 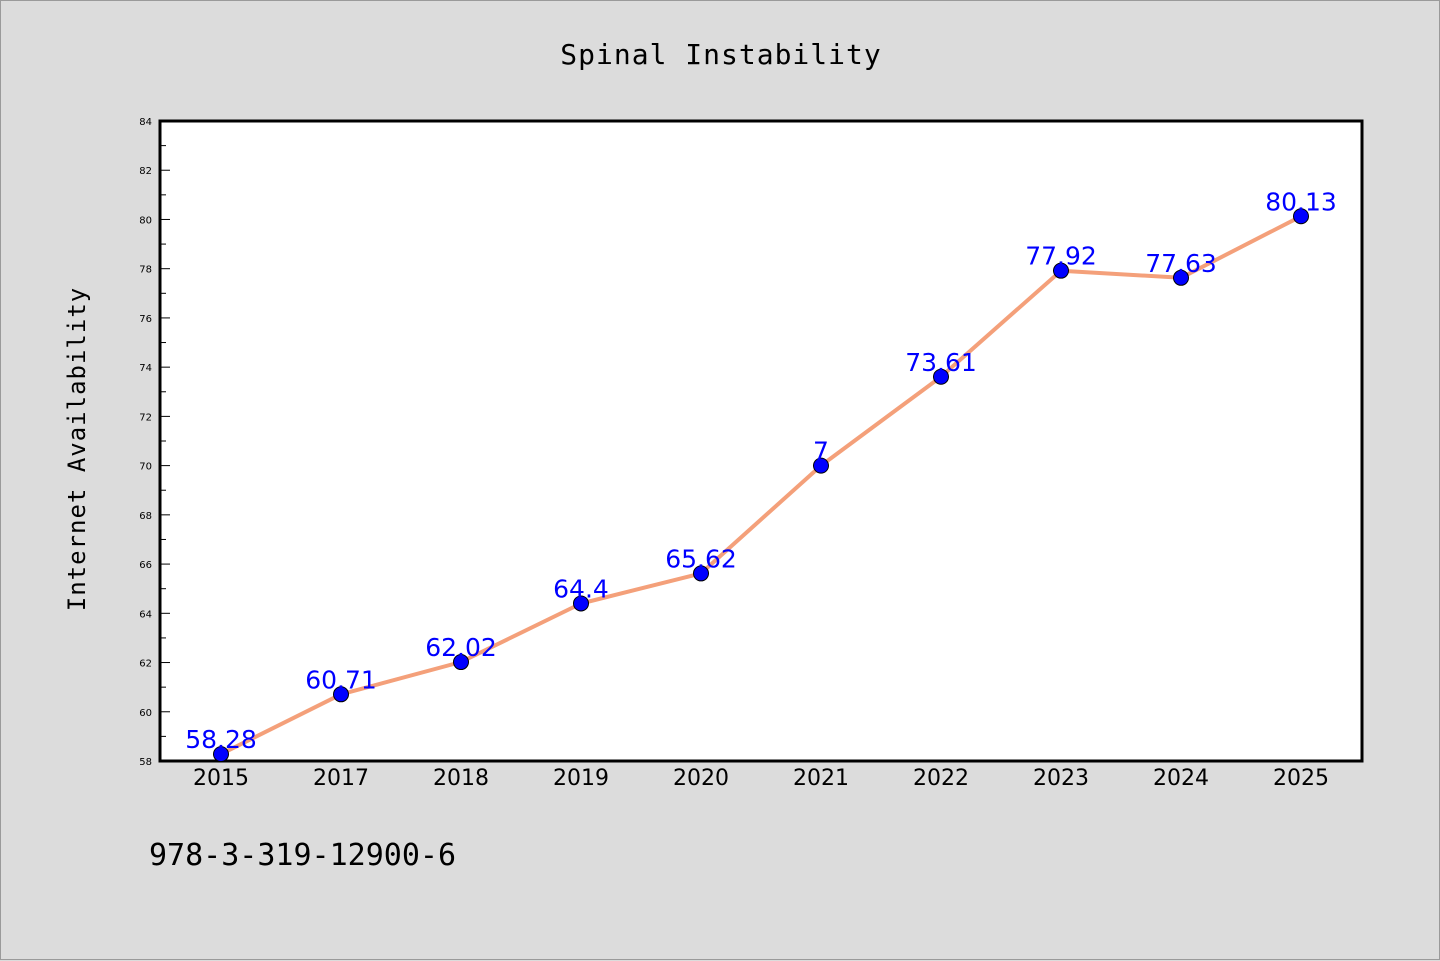 What do you see at coordinates (941, 778) in the screenshot?
I see `x-tick-label: 2022` at bounding box center [941, 778].